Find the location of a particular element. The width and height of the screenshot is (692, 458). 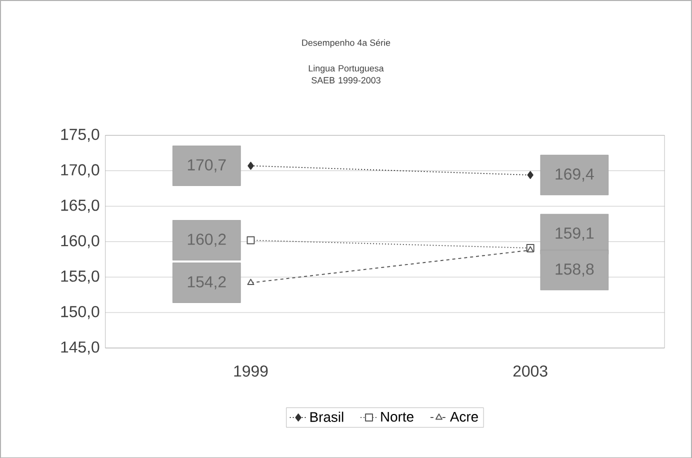

y-tick-label: 150,0 is located at coordinates (80, 312).